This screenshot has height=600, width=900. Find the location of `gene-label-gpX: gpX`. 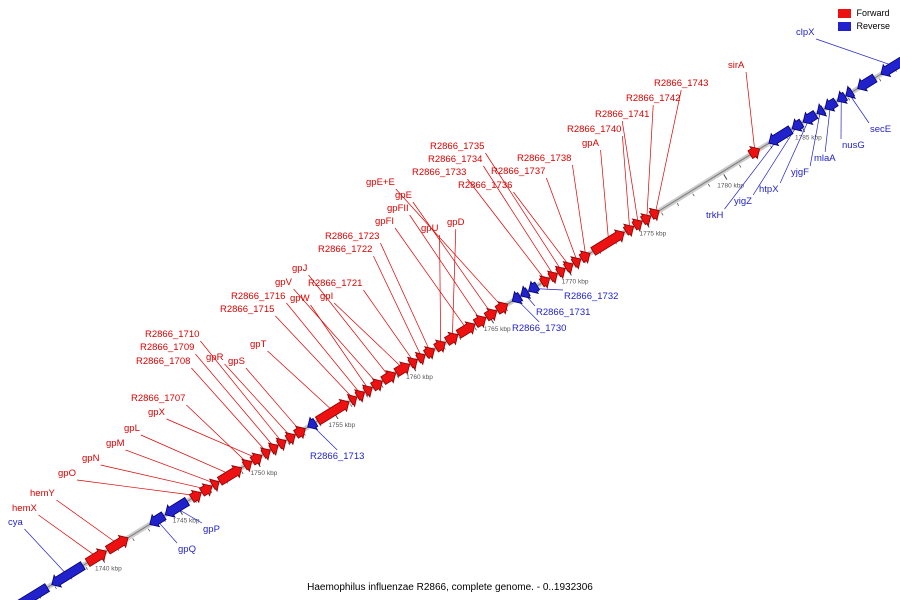

gene-label-gpX: gpX is located at coordinates (157, 412).